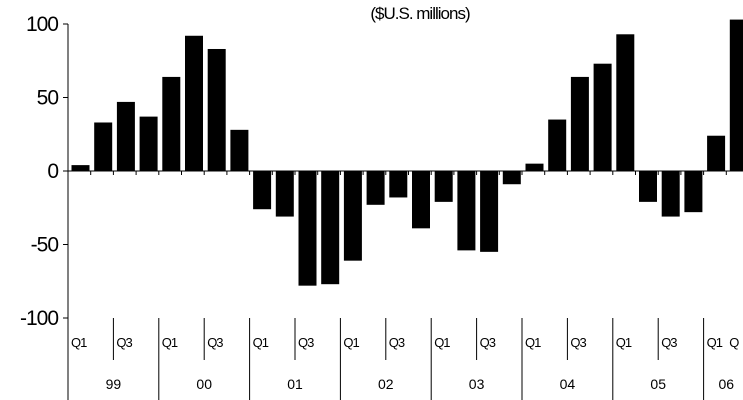  What do you see at coordinates (52, 171) in the screenshot?
I see `y-tick-label: 0` at bounding box center [52, 171].